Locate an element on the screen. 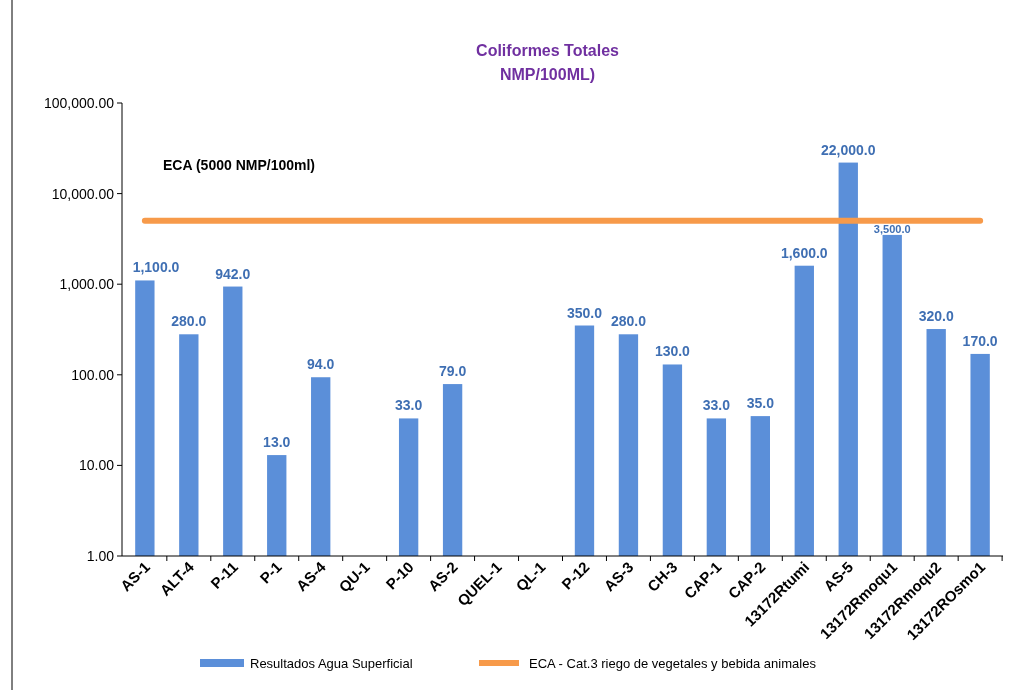 This screenshot has width=1024, height=690. y-tick-label: 10,000.00 is located at coordinates (83, 193).